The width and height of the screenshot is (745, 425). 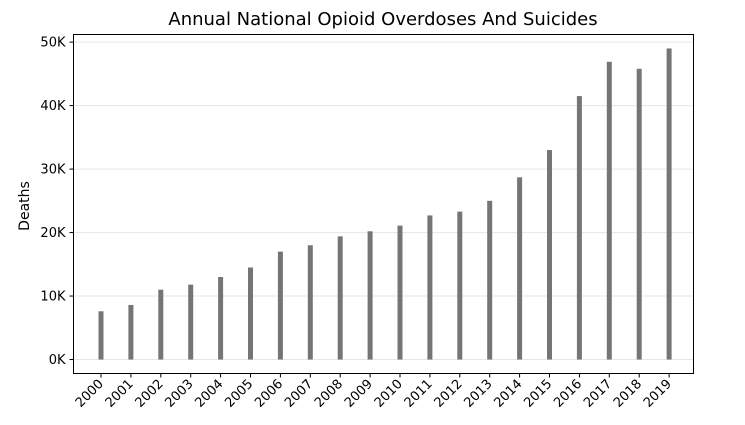 I want to click on x-tick-label: 2005, so click(x=239, y=394).